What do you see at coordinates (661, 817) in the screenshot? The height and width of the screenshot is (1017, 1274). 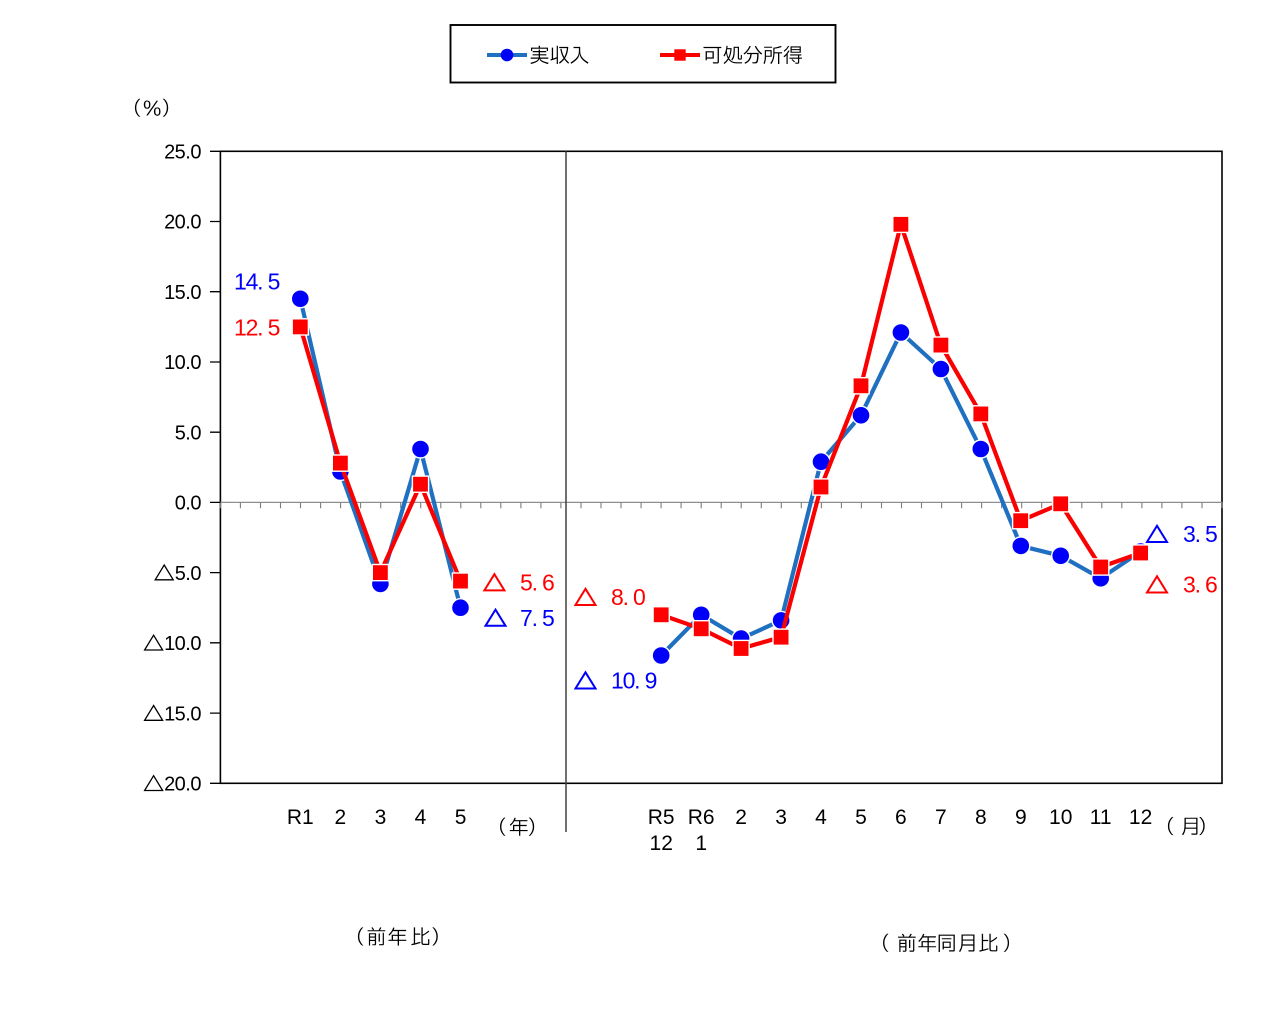 I see `svg-text: R5` at bounding box center [661, 817].